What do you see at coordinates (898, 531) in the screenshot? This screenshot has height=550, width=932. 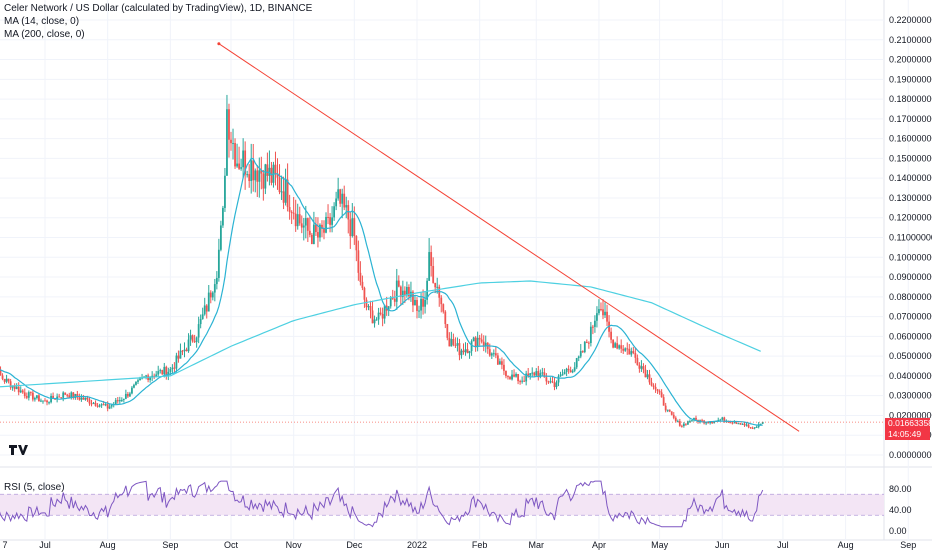 I see `rsi-tick-label: 0.00` at bounding box center [898, 531].